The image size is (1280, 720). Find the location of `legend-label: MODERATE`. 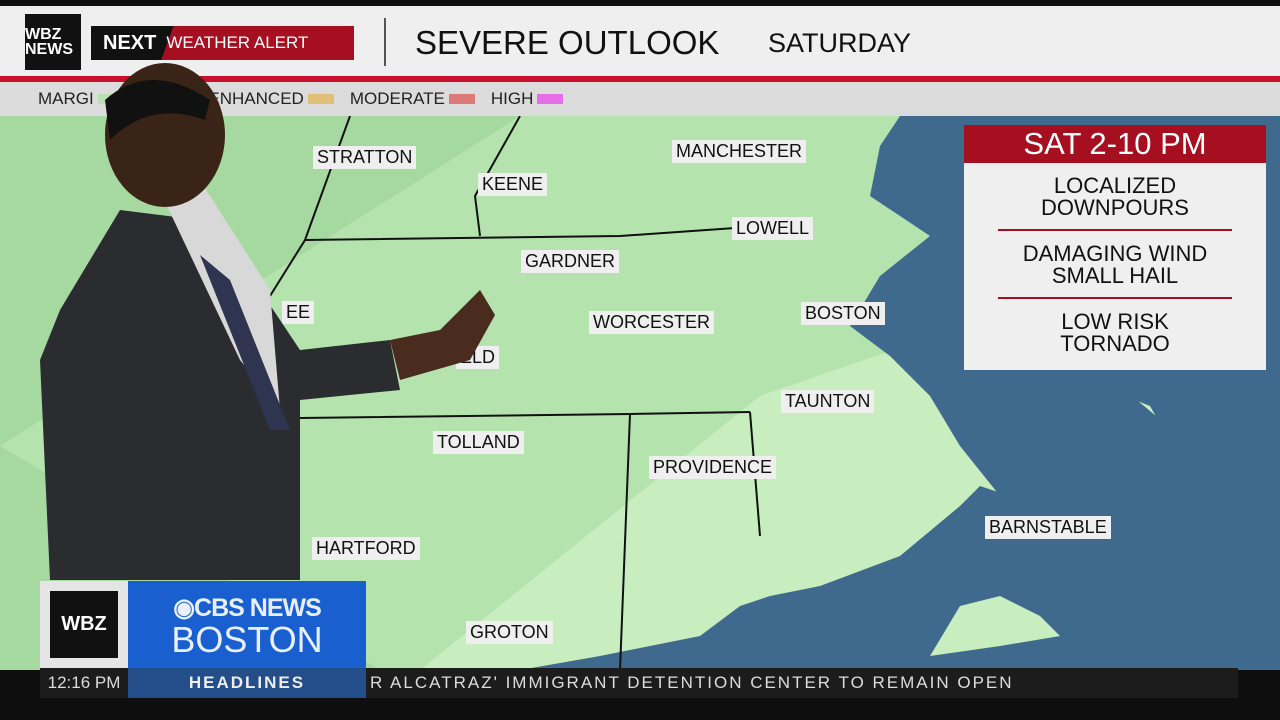

legend-label: MODERATE is located at coordinates (397, 98).